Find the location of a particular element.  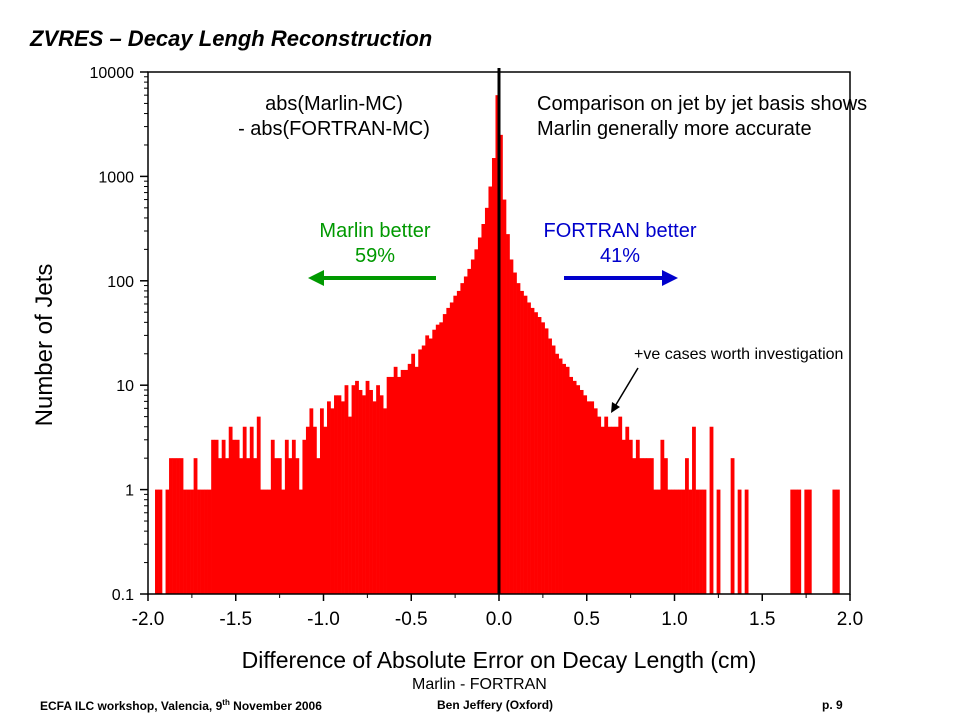

fortran-arrow is located at coordinates (621, 278).